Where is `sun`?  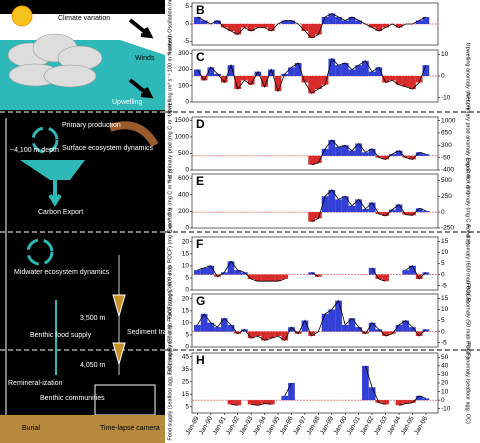 sun is located at coordinates (22, 16).